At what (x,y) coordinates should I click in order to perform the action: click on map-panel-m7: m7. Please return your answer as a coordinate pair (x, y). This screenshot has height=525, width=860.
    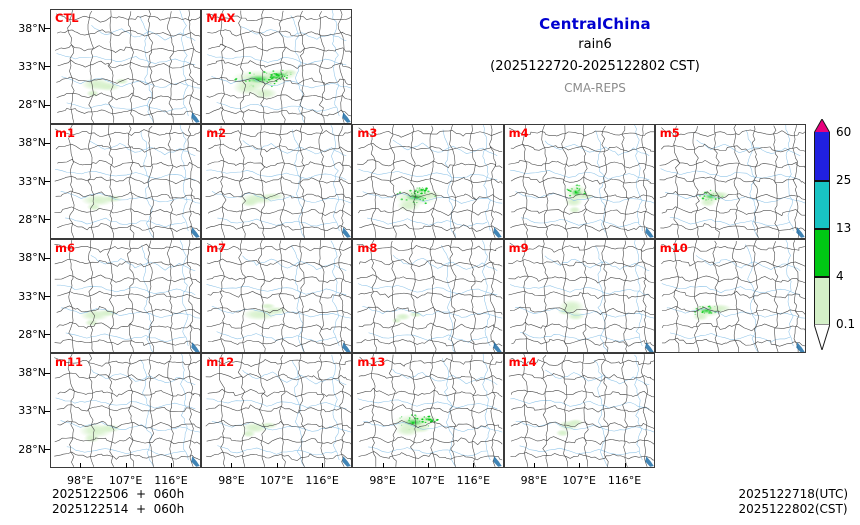
    Looking at the image, I should click on (277, 296).